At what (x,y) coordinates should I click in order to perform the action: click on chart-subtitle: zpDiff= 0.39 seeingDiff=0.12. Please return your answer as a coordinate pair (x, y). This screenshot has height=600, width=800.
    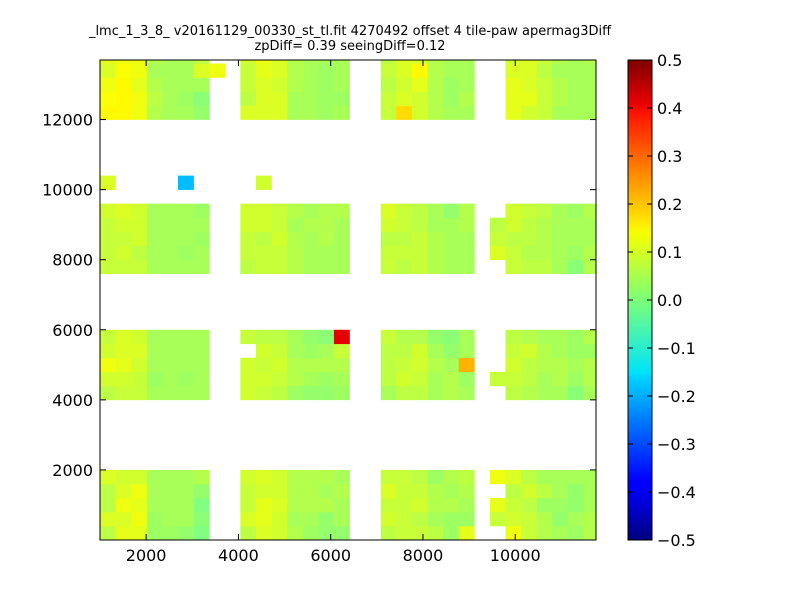
    Looking at the image, I should click on (350, 46).